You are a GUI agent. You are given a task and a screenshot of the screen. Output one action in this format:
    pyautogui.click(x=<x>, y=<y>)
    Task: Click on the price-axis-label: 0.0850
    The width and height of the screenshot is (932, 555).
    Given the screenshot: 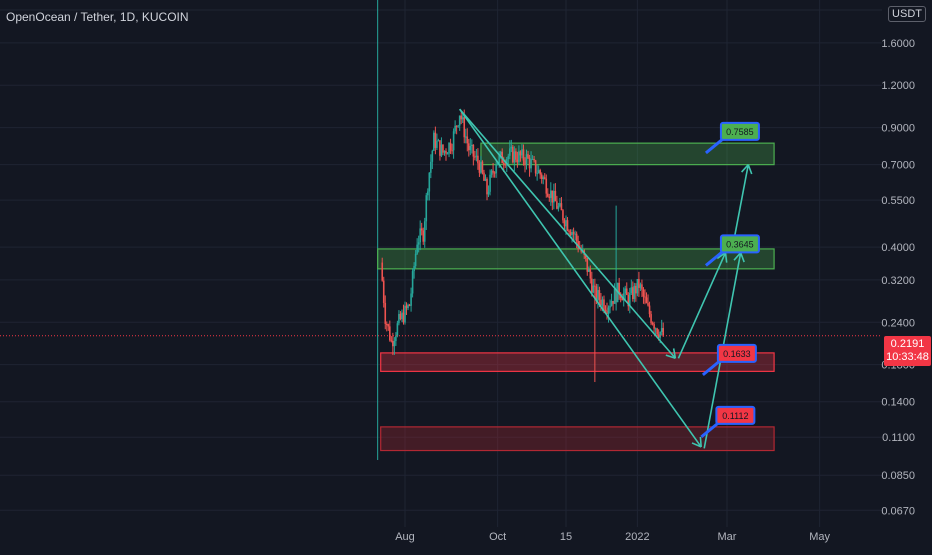 What is the action you would take?
    pyautogui.click(x=898, y=476)
    